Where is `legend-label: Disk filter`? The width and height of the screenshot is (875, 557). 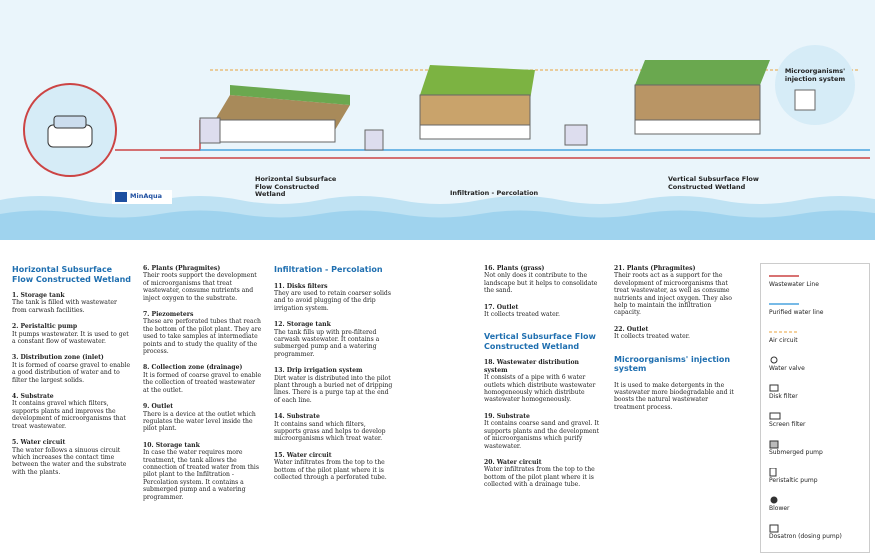
legend-label: Disk filter is located at coordinates (783, 396).